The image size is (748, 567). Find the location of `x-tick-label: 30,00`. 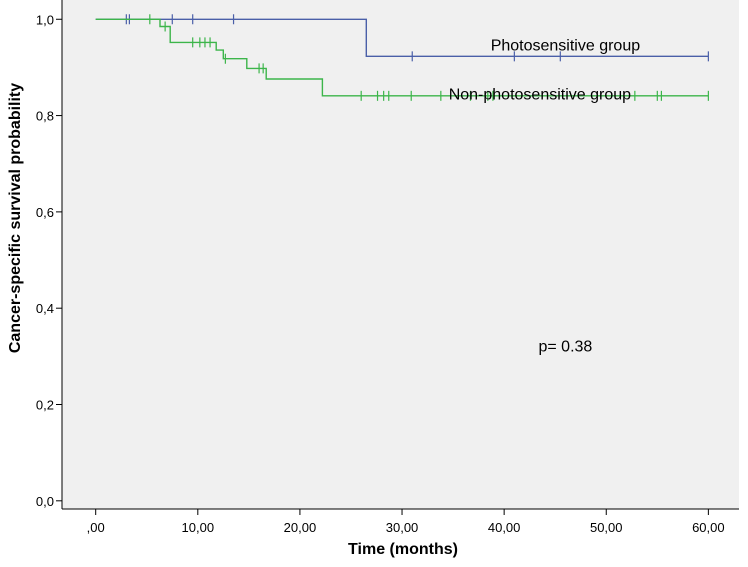

x-tick-label: 30,00 is located at coordinates (402, 527).